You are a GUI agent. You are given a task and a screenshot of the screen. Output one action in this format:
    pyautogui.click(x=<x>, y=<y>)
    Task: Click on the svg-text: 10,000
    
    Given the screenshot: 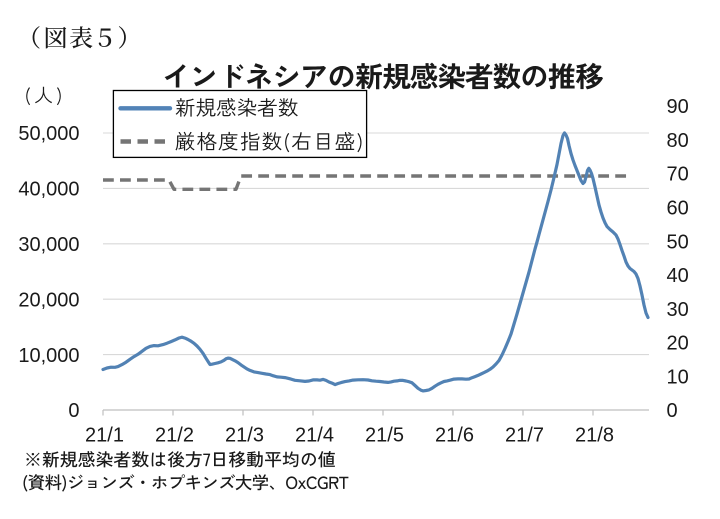 What is the action you would take?
    pyautogui.click(x=48, y=356)
    